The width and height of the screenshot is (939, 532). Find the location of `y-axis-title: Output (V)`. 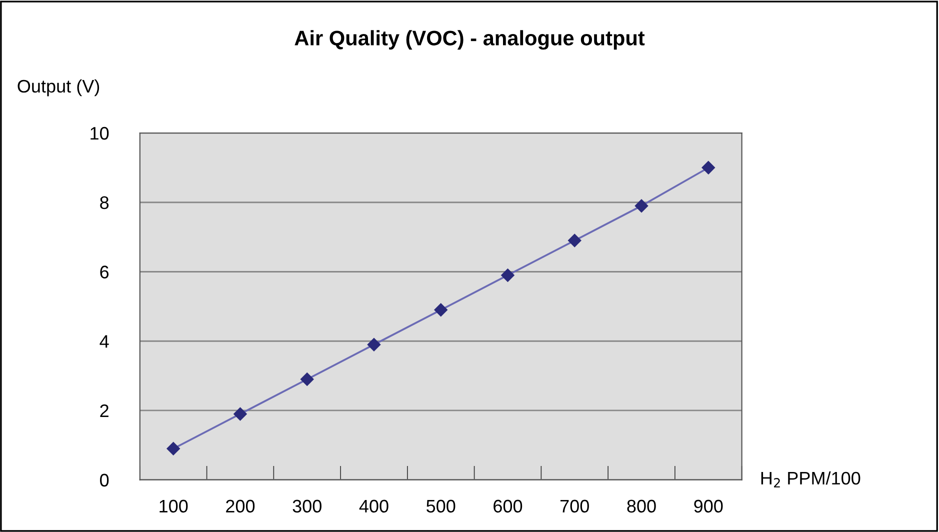

y-axis-title: Output (V) is located at coordinates (59, 87).